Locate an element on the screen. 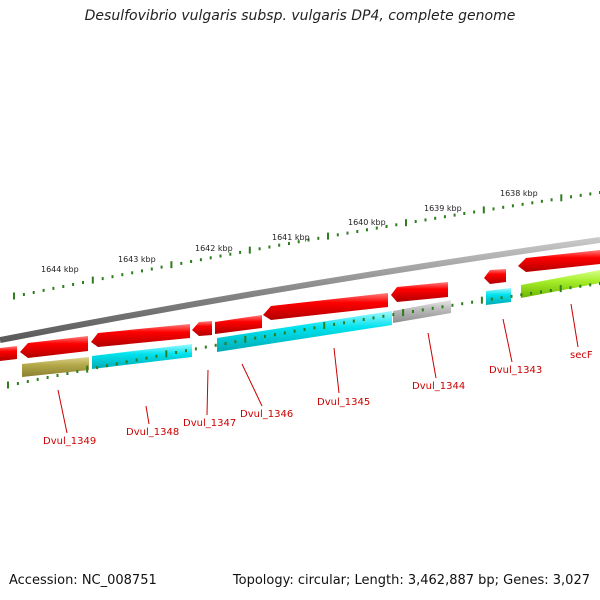  ruler-label: 1642 kbp is located at coordinates (214, 248).